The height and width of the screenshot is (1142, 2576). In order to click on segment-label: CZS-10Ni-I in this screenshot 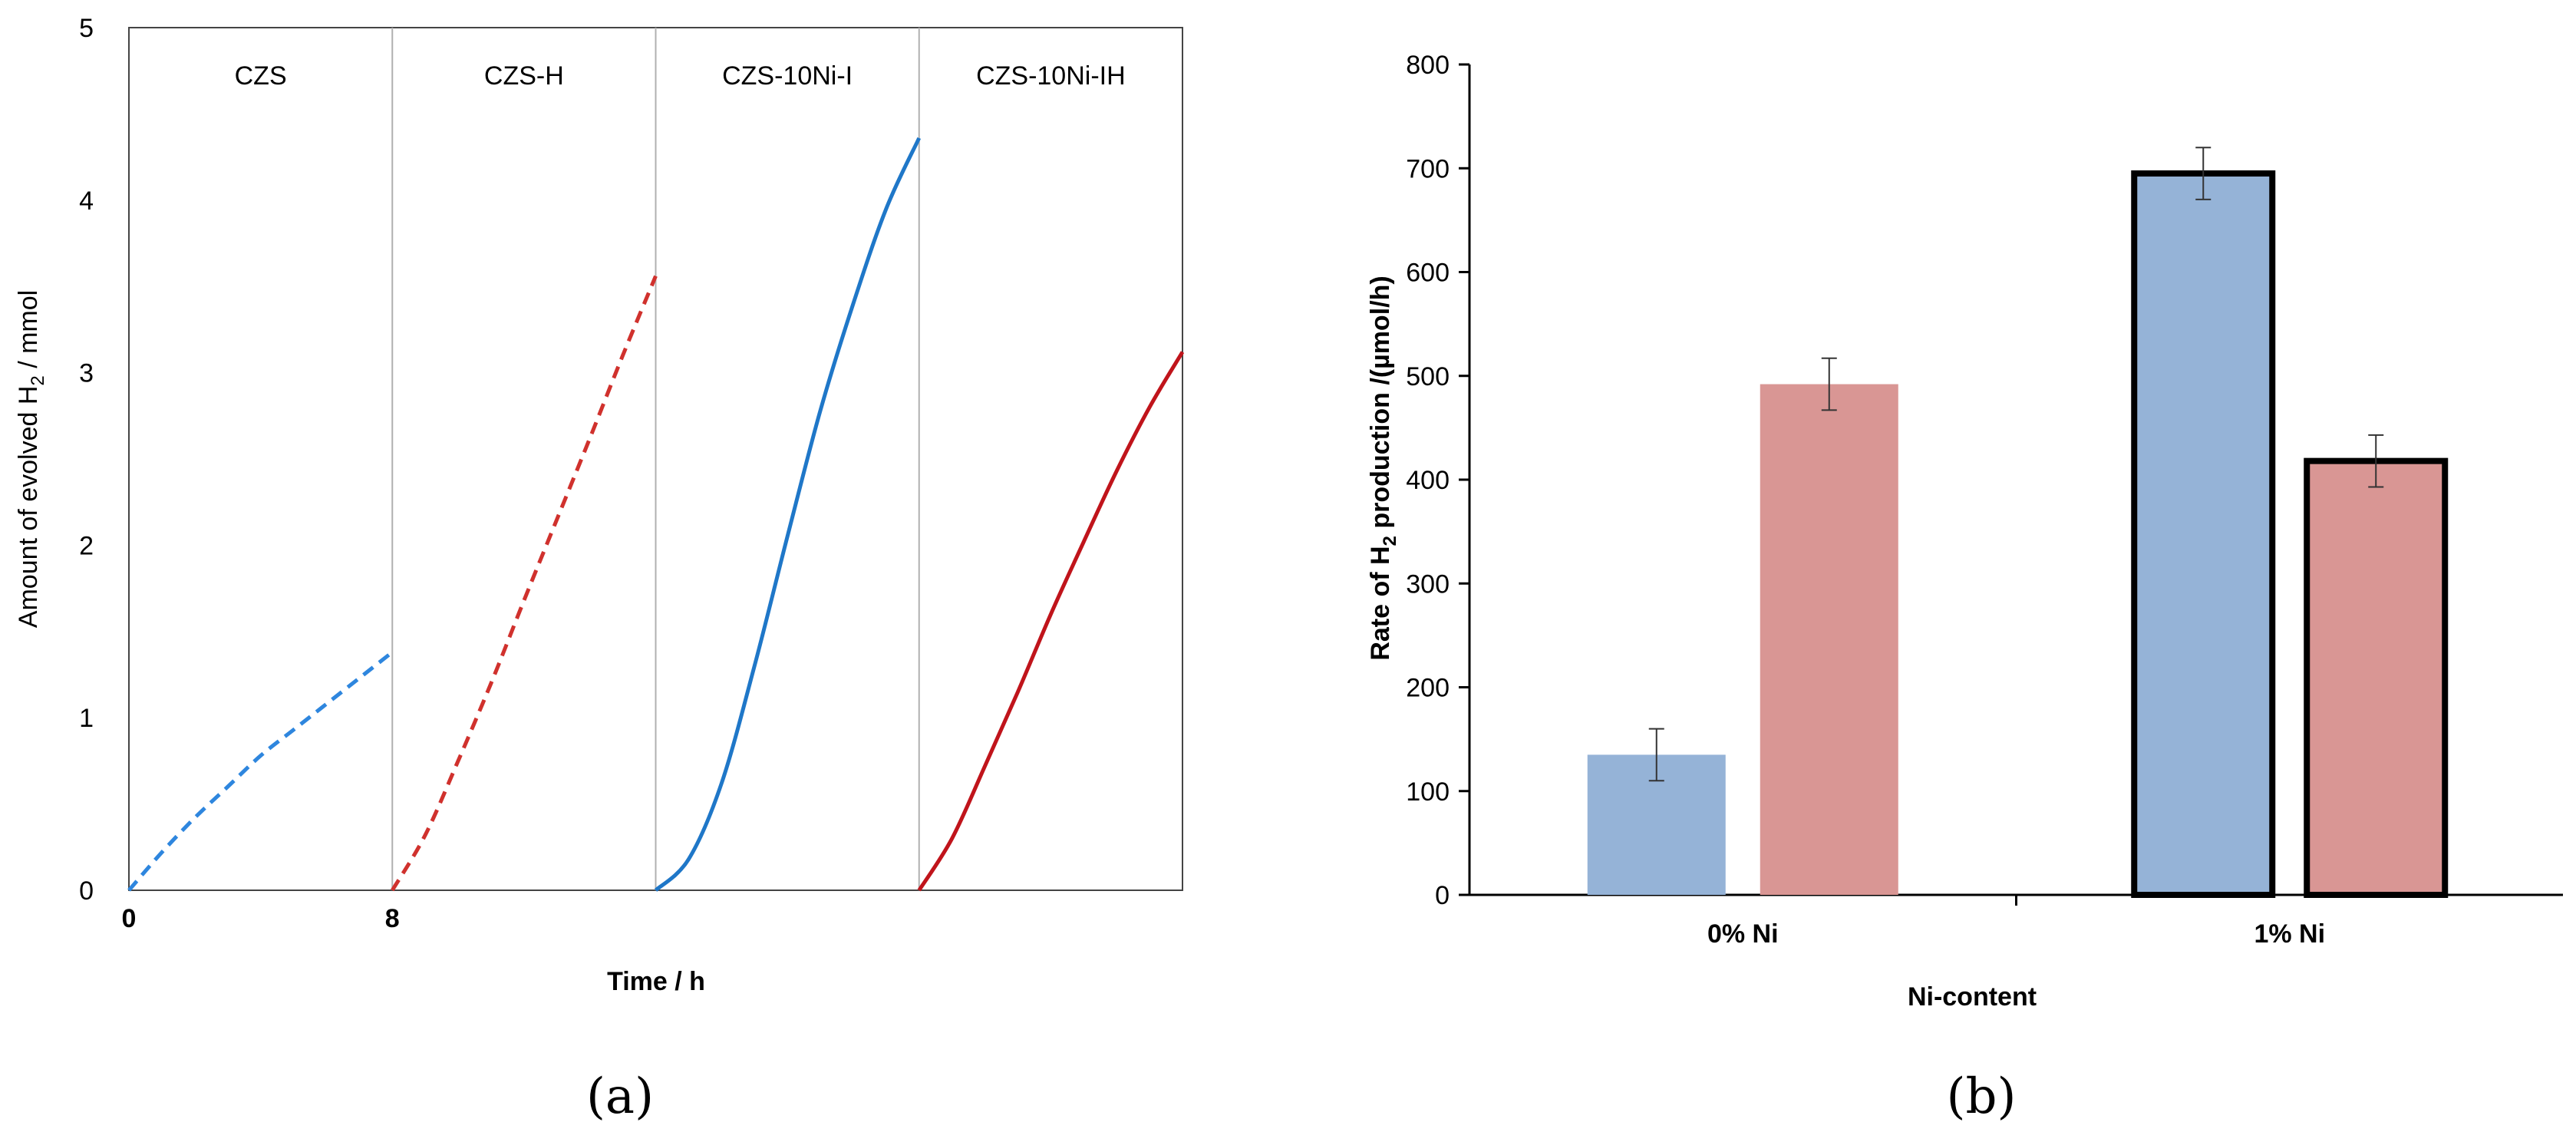, I will do `click(787, 76)`.